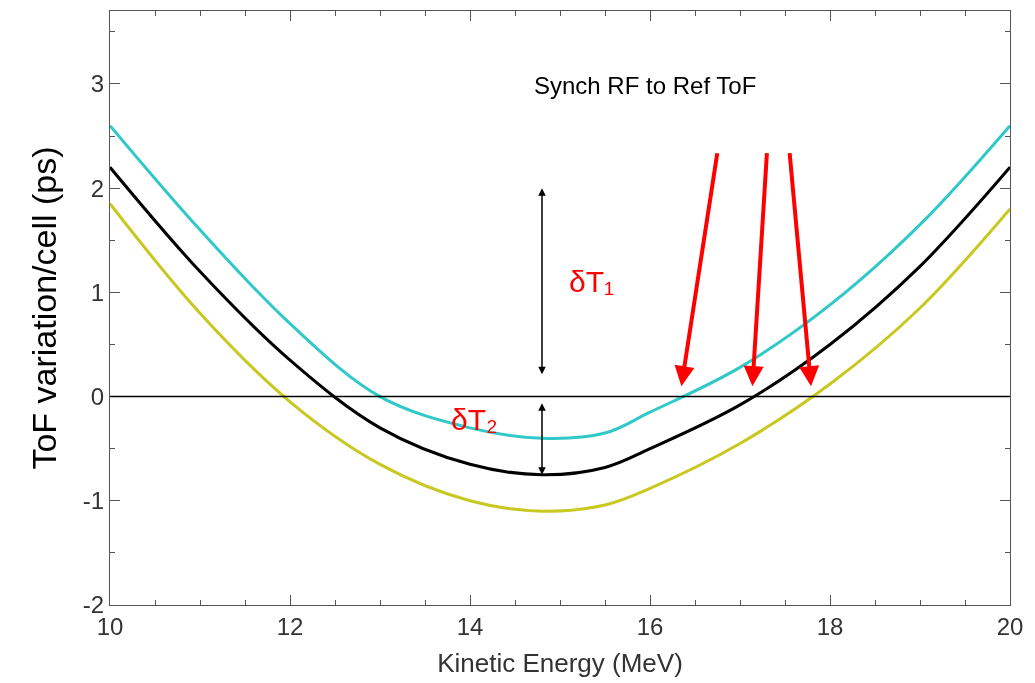 This screenshot has height=683, width=1035. What do you see at coordinates (97, 84) in the screenshot?
I see `y-tick-label: 3` at bounding box center [97, 84].